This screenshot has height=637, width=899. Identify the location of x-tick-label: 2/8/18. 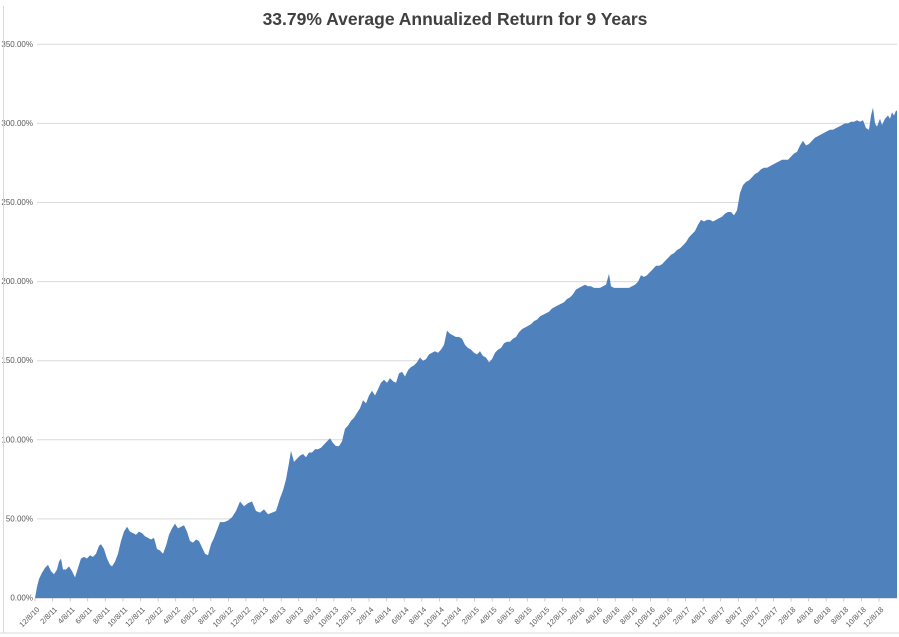
(786, 615).